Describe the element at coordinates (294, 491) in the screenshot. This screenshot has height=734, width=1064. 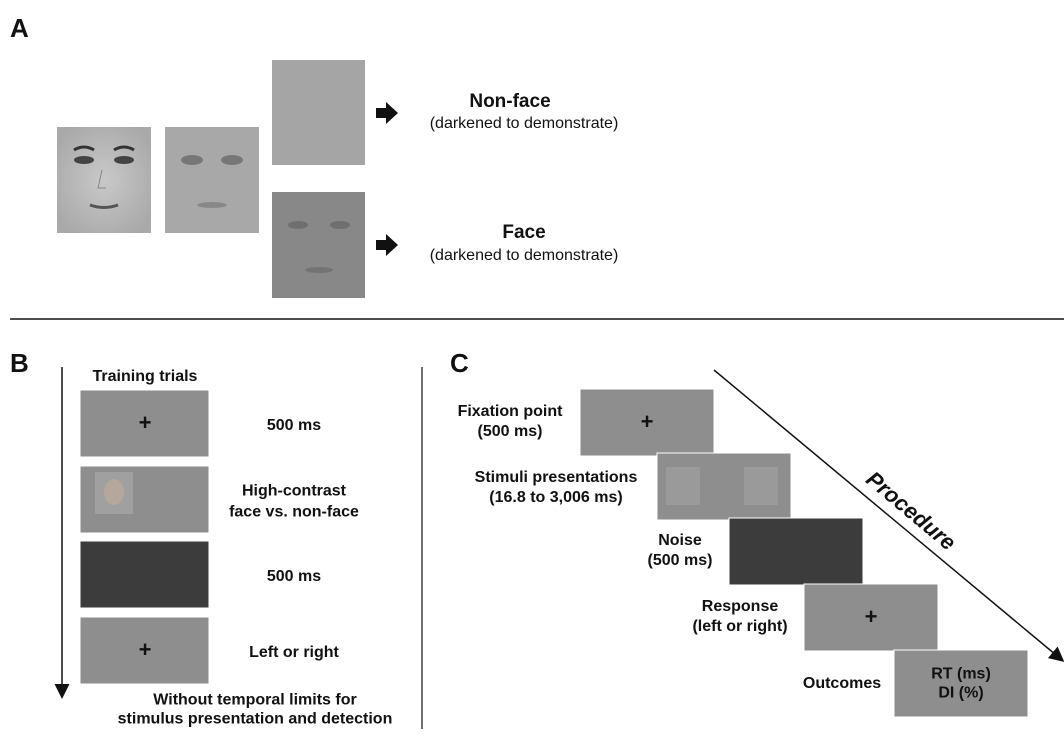
I see `caption: High-contrast` at that location.